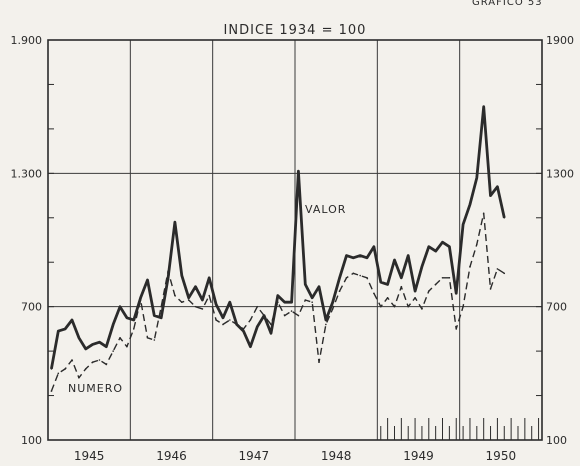  Describe the element at coordinates (560, 40) in the screenshot. I see `y-tick-label-right: 1900` at that location.